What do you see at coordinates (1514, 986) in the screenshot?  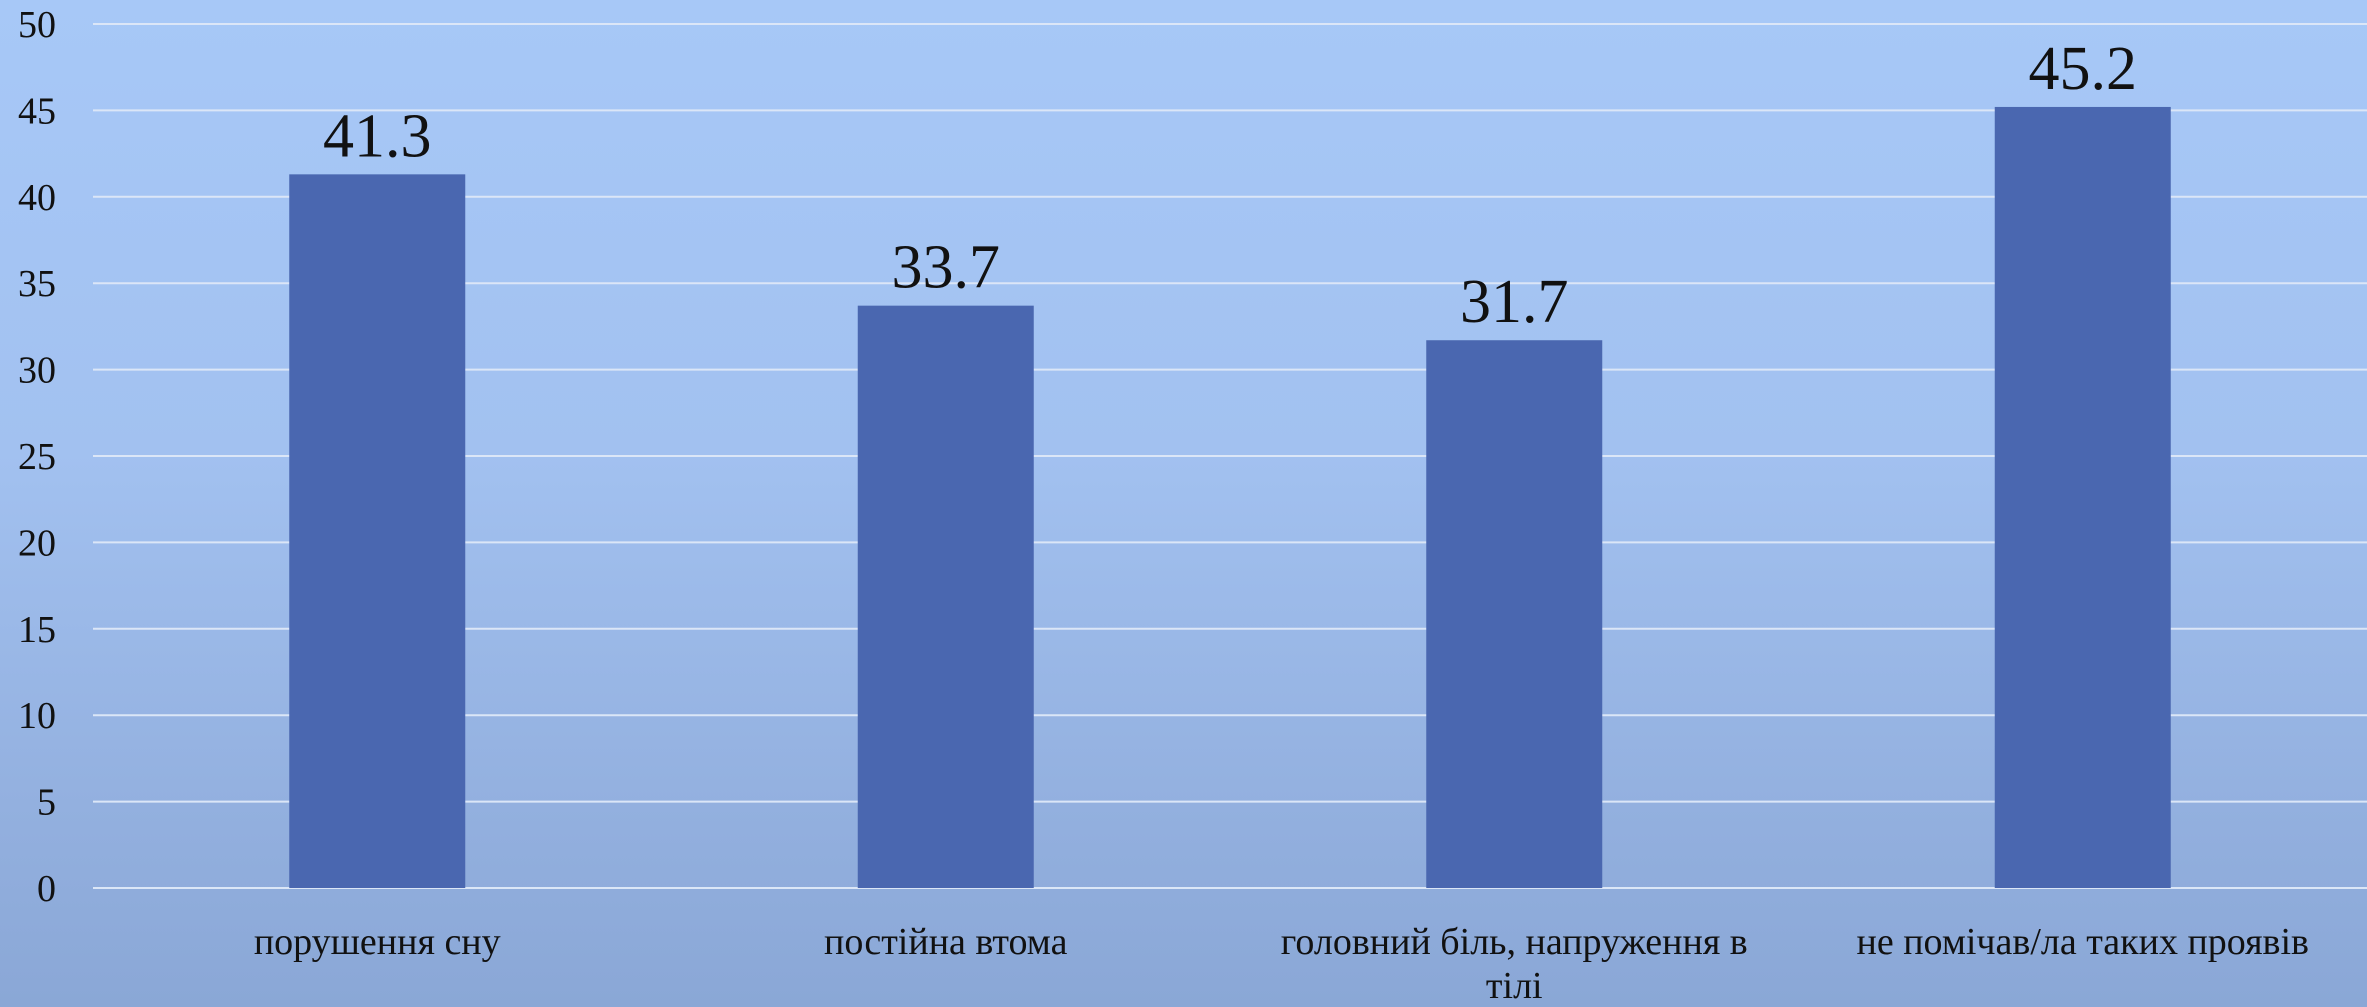 I see `category-label: тілі` at bounding box center [1514, 986].